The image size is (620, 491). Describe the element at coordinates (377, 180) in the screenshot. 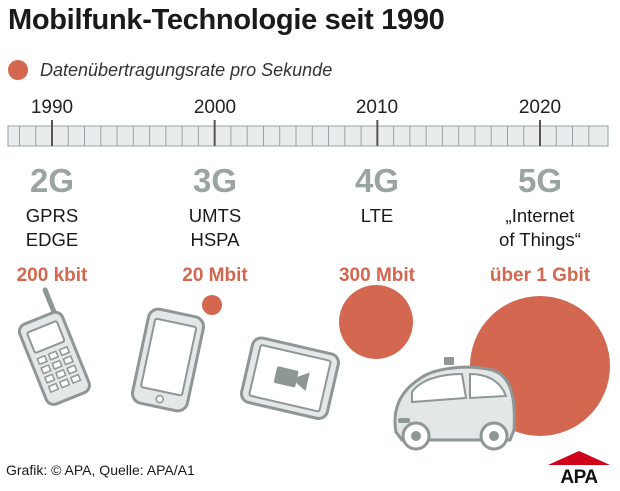

I see `generation-label-4g: 4G` at that location.